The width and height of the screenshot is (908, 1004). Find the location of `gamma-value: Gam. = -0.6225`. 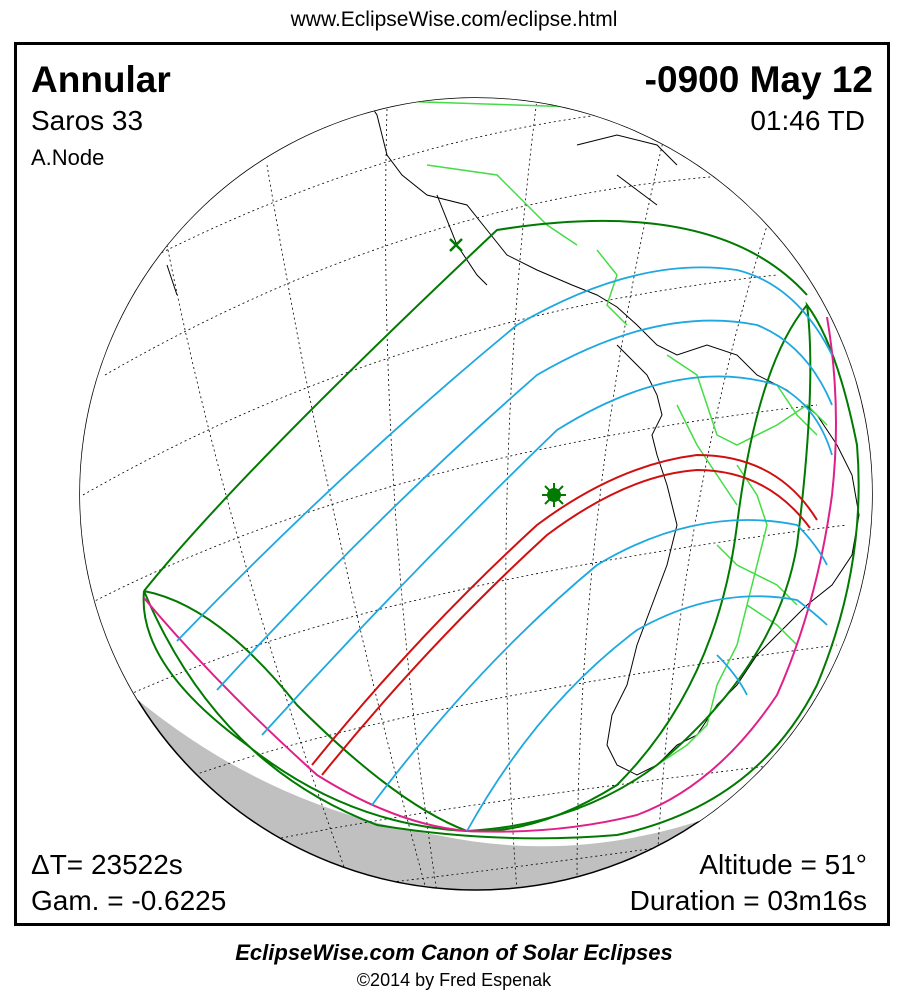

gamma-value: Gam. = -0.6225 is located at coordinates (129, 900).